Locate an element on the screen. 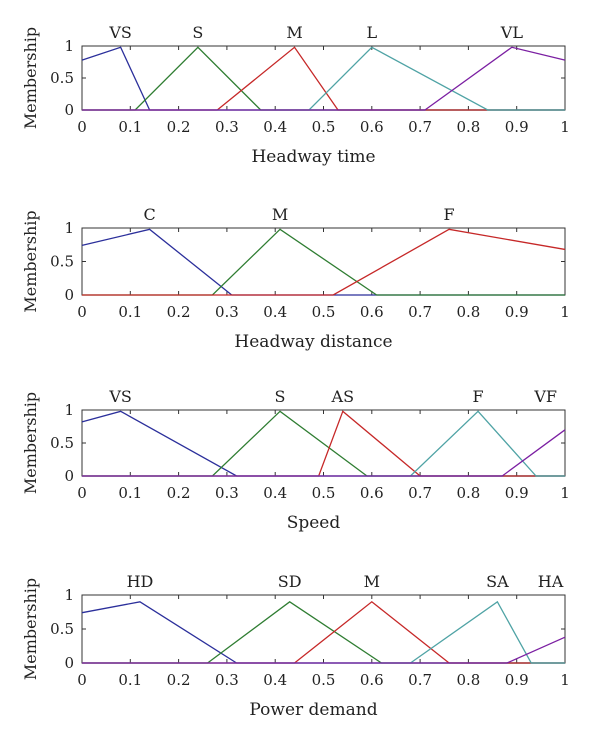  series-label-ha: HA is located at coordinates (551, 581).